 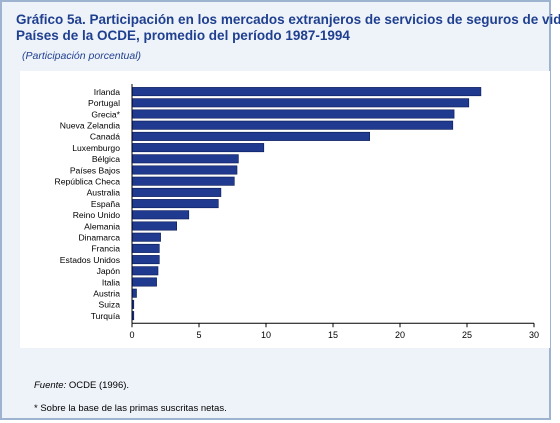 I want to click on x-tick-label-5: 25, so click(x=467, y=335).